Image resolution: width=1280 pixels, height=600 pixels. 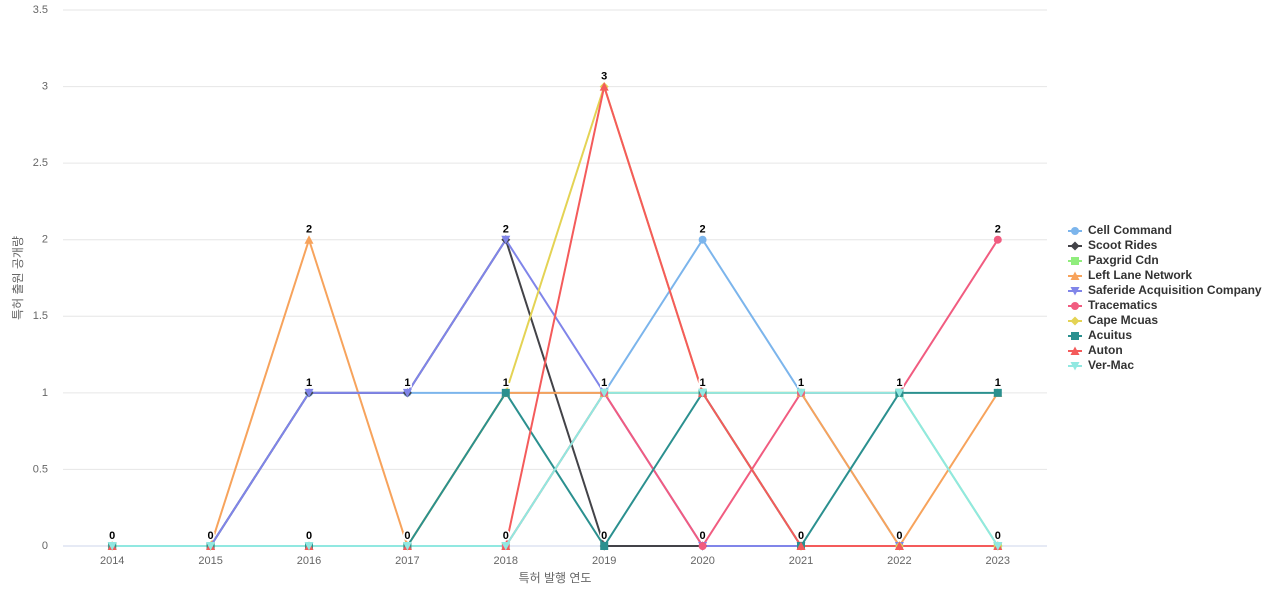 I want to click on x-tick-label: 2016, so click(x=309, y=561).